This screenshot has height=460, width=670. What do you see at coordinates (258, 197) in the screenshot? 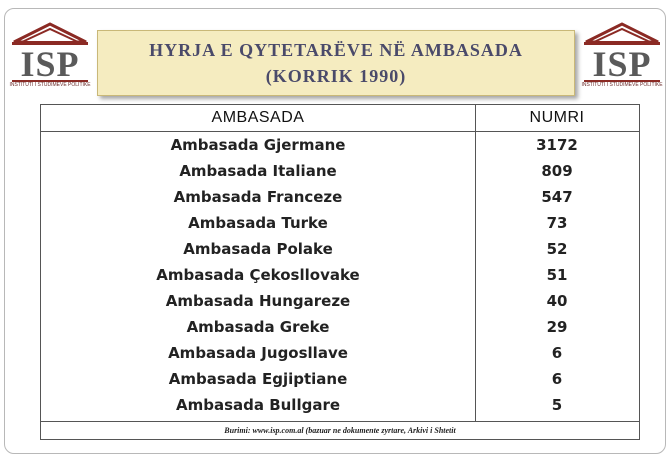
I see `embassy-name-cell: Ambasada Franceze` at bounding box center [258, 197].